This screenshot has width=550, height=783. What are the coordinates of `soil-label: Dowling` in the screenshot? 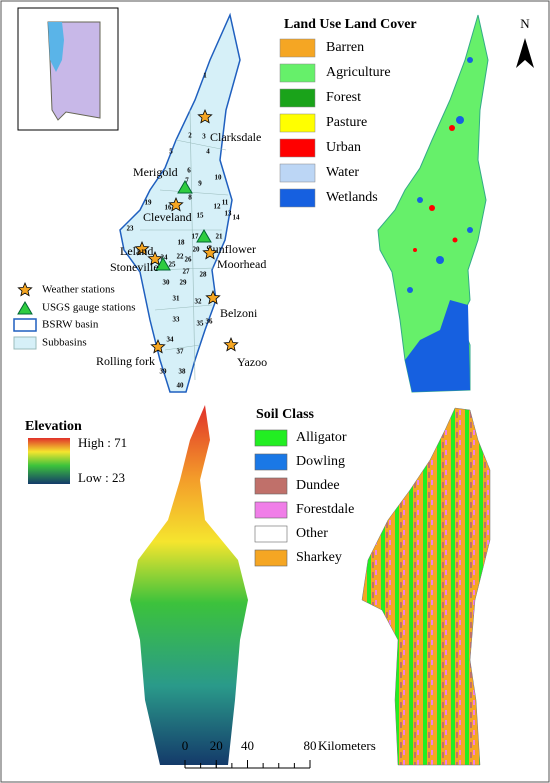 It's located at (320, 461).